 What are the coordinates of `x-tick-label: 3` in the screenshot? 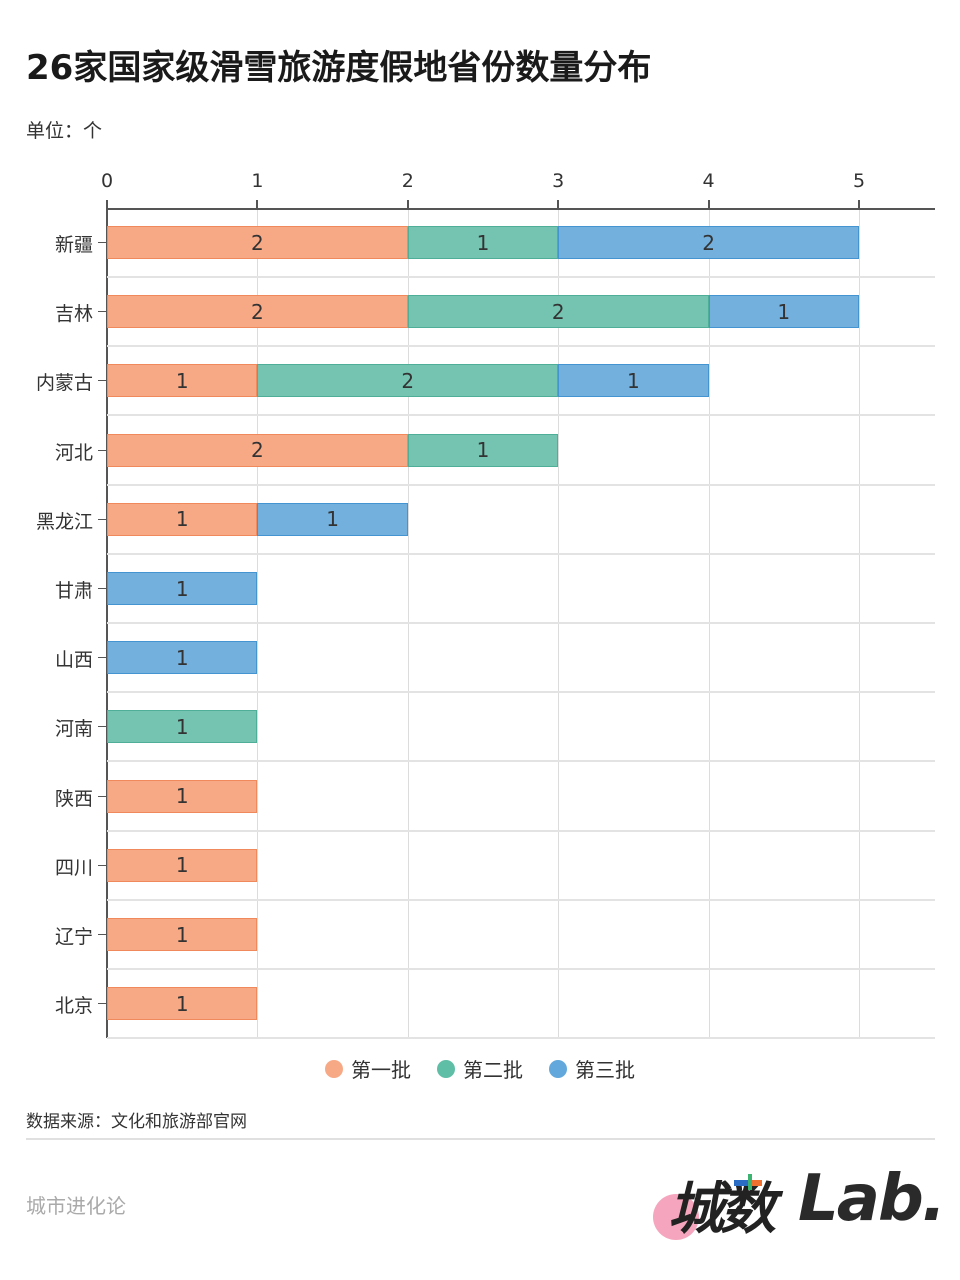 It's located at (558, 181).